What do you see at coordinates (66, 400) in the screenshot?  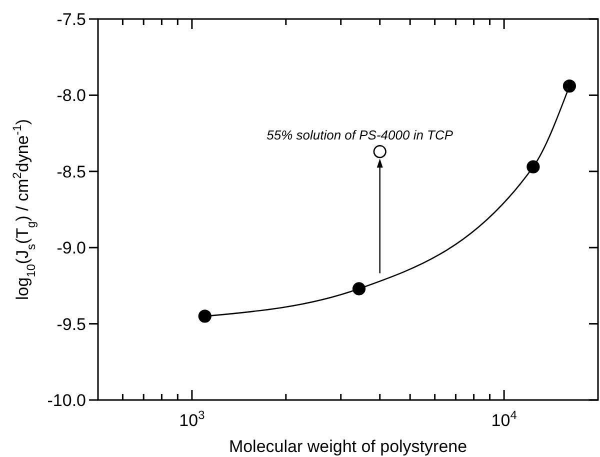 I see `y-tick-label: -10.0` at bounding box center [66, 400].